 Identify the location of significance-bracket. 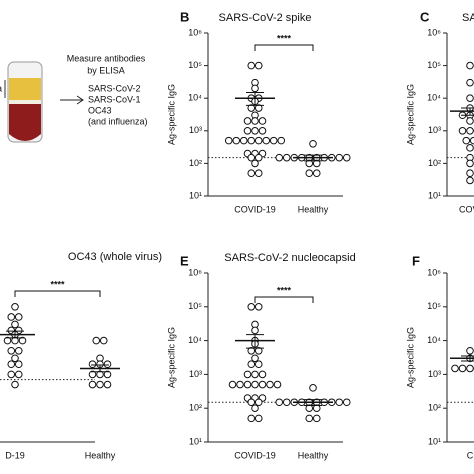
(284, 47).